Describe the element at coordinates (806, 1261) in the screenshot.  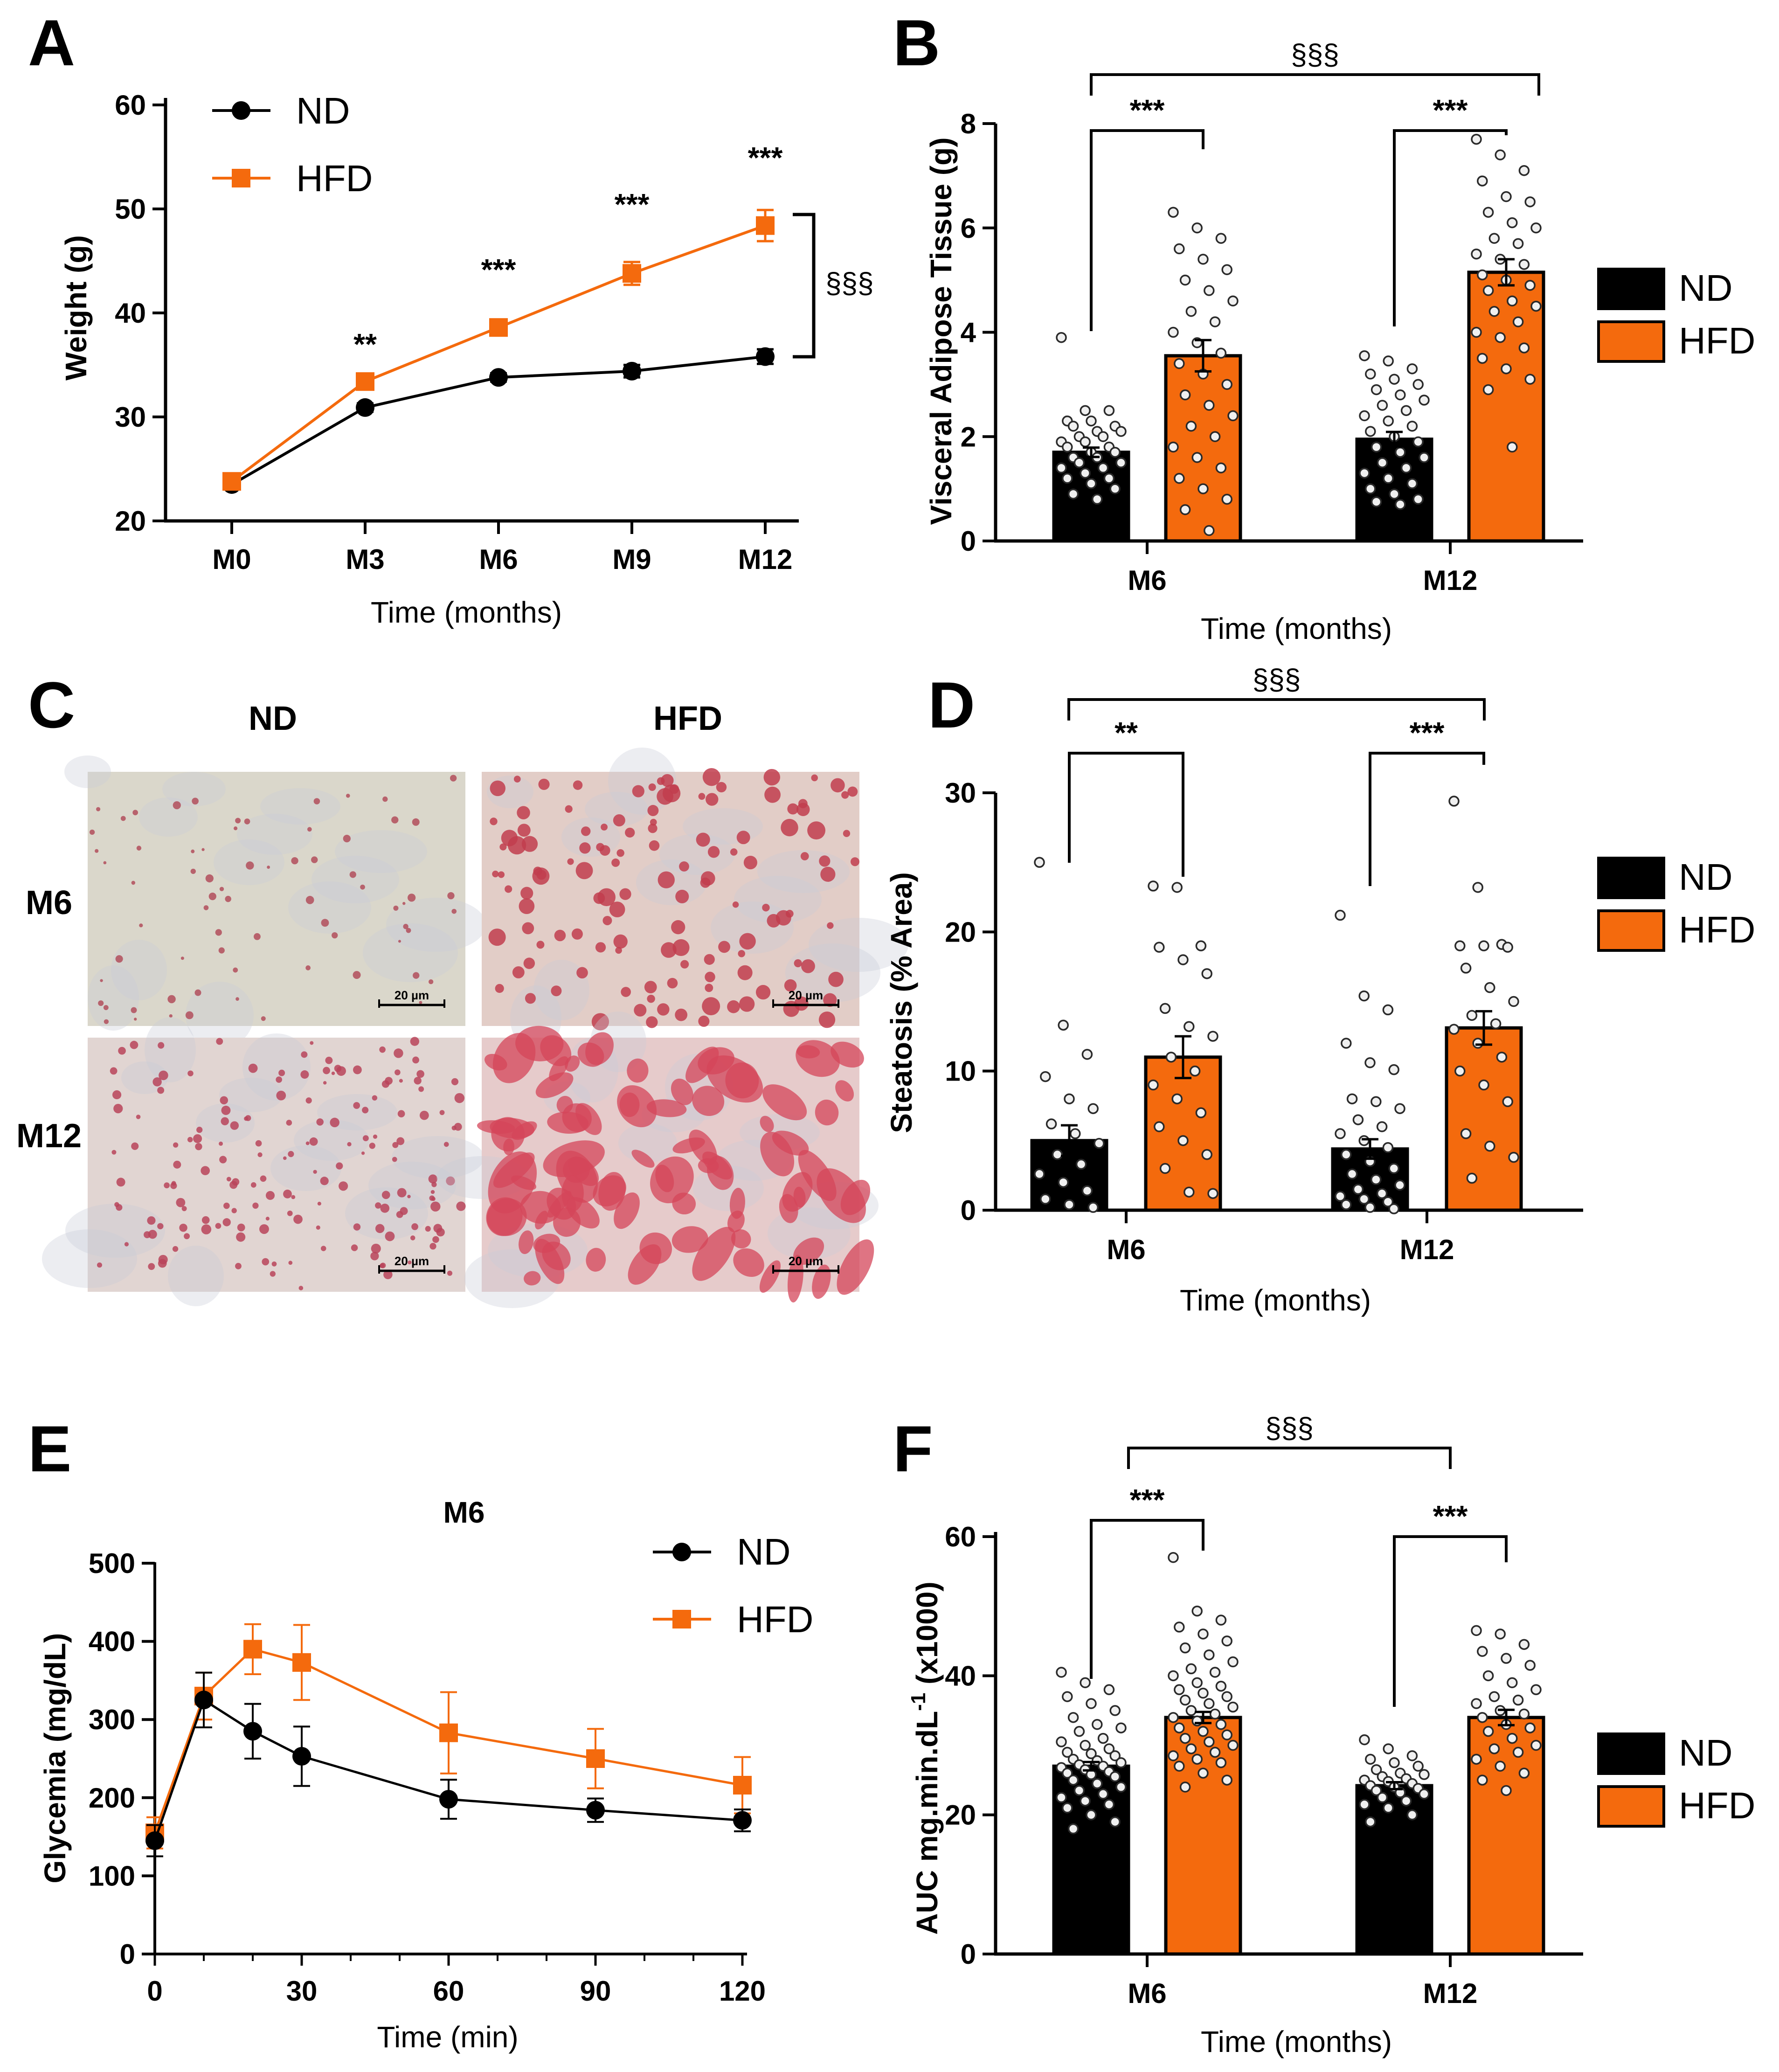
I see `scale-bar-label: 20 µm` at that location.